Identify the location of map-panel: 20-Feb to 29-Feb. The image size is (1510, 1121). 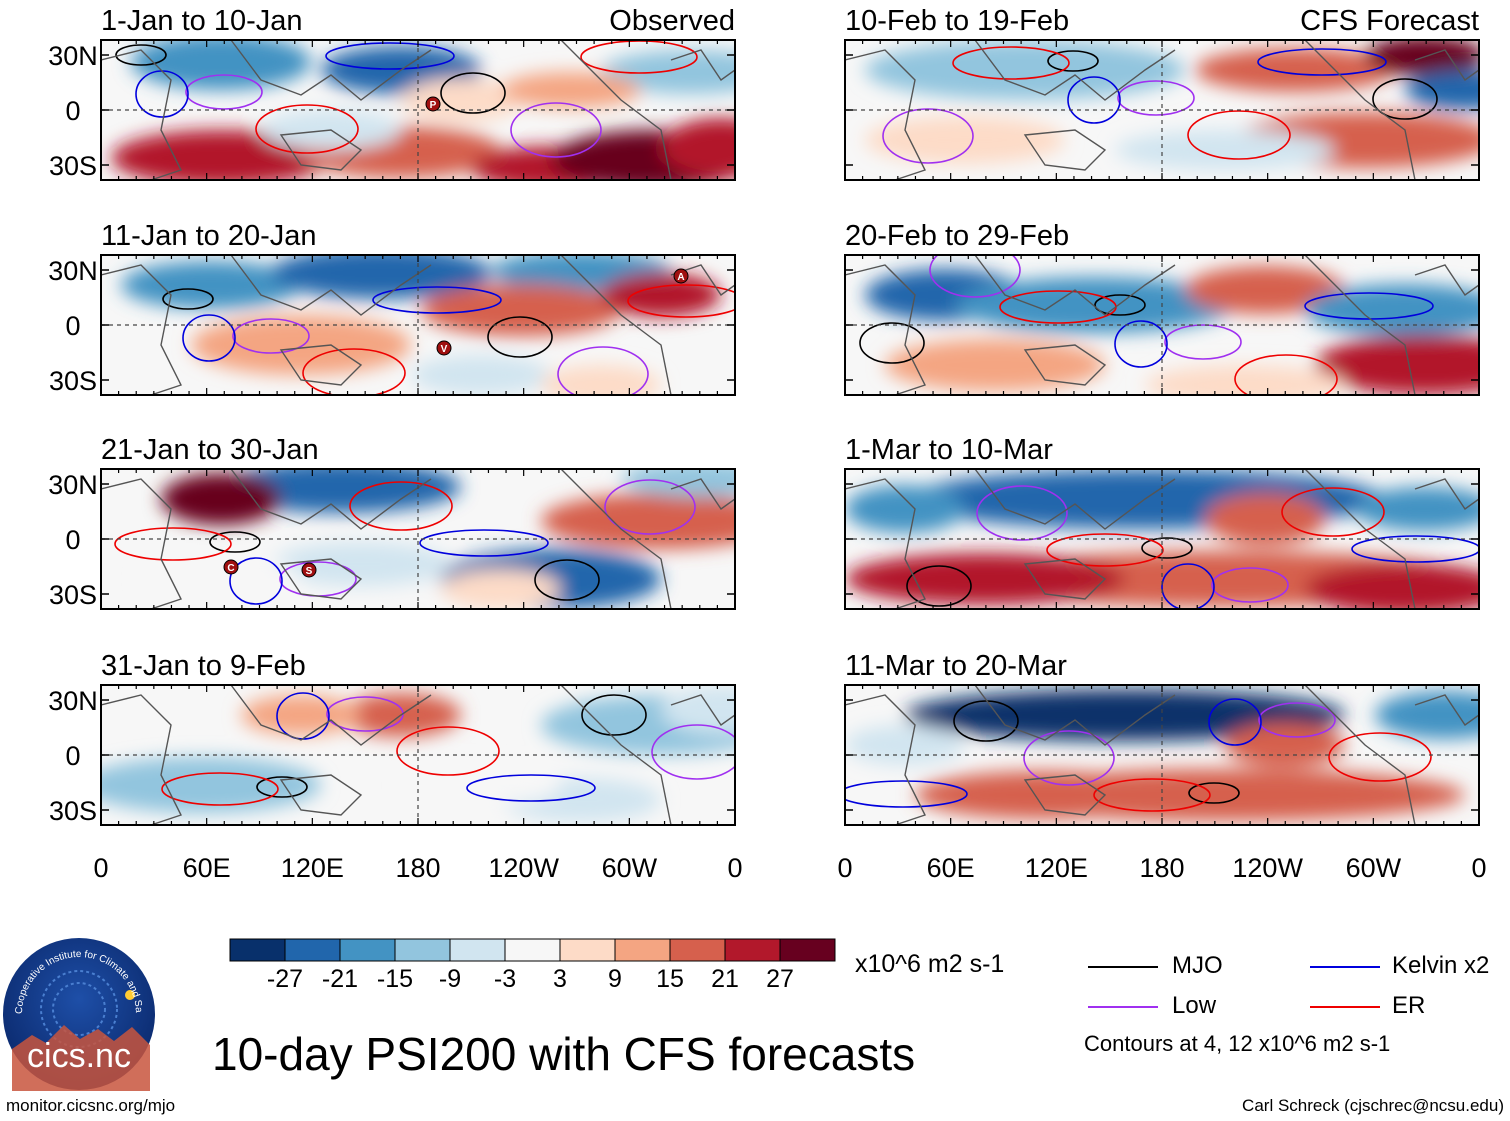
(1162, 308).